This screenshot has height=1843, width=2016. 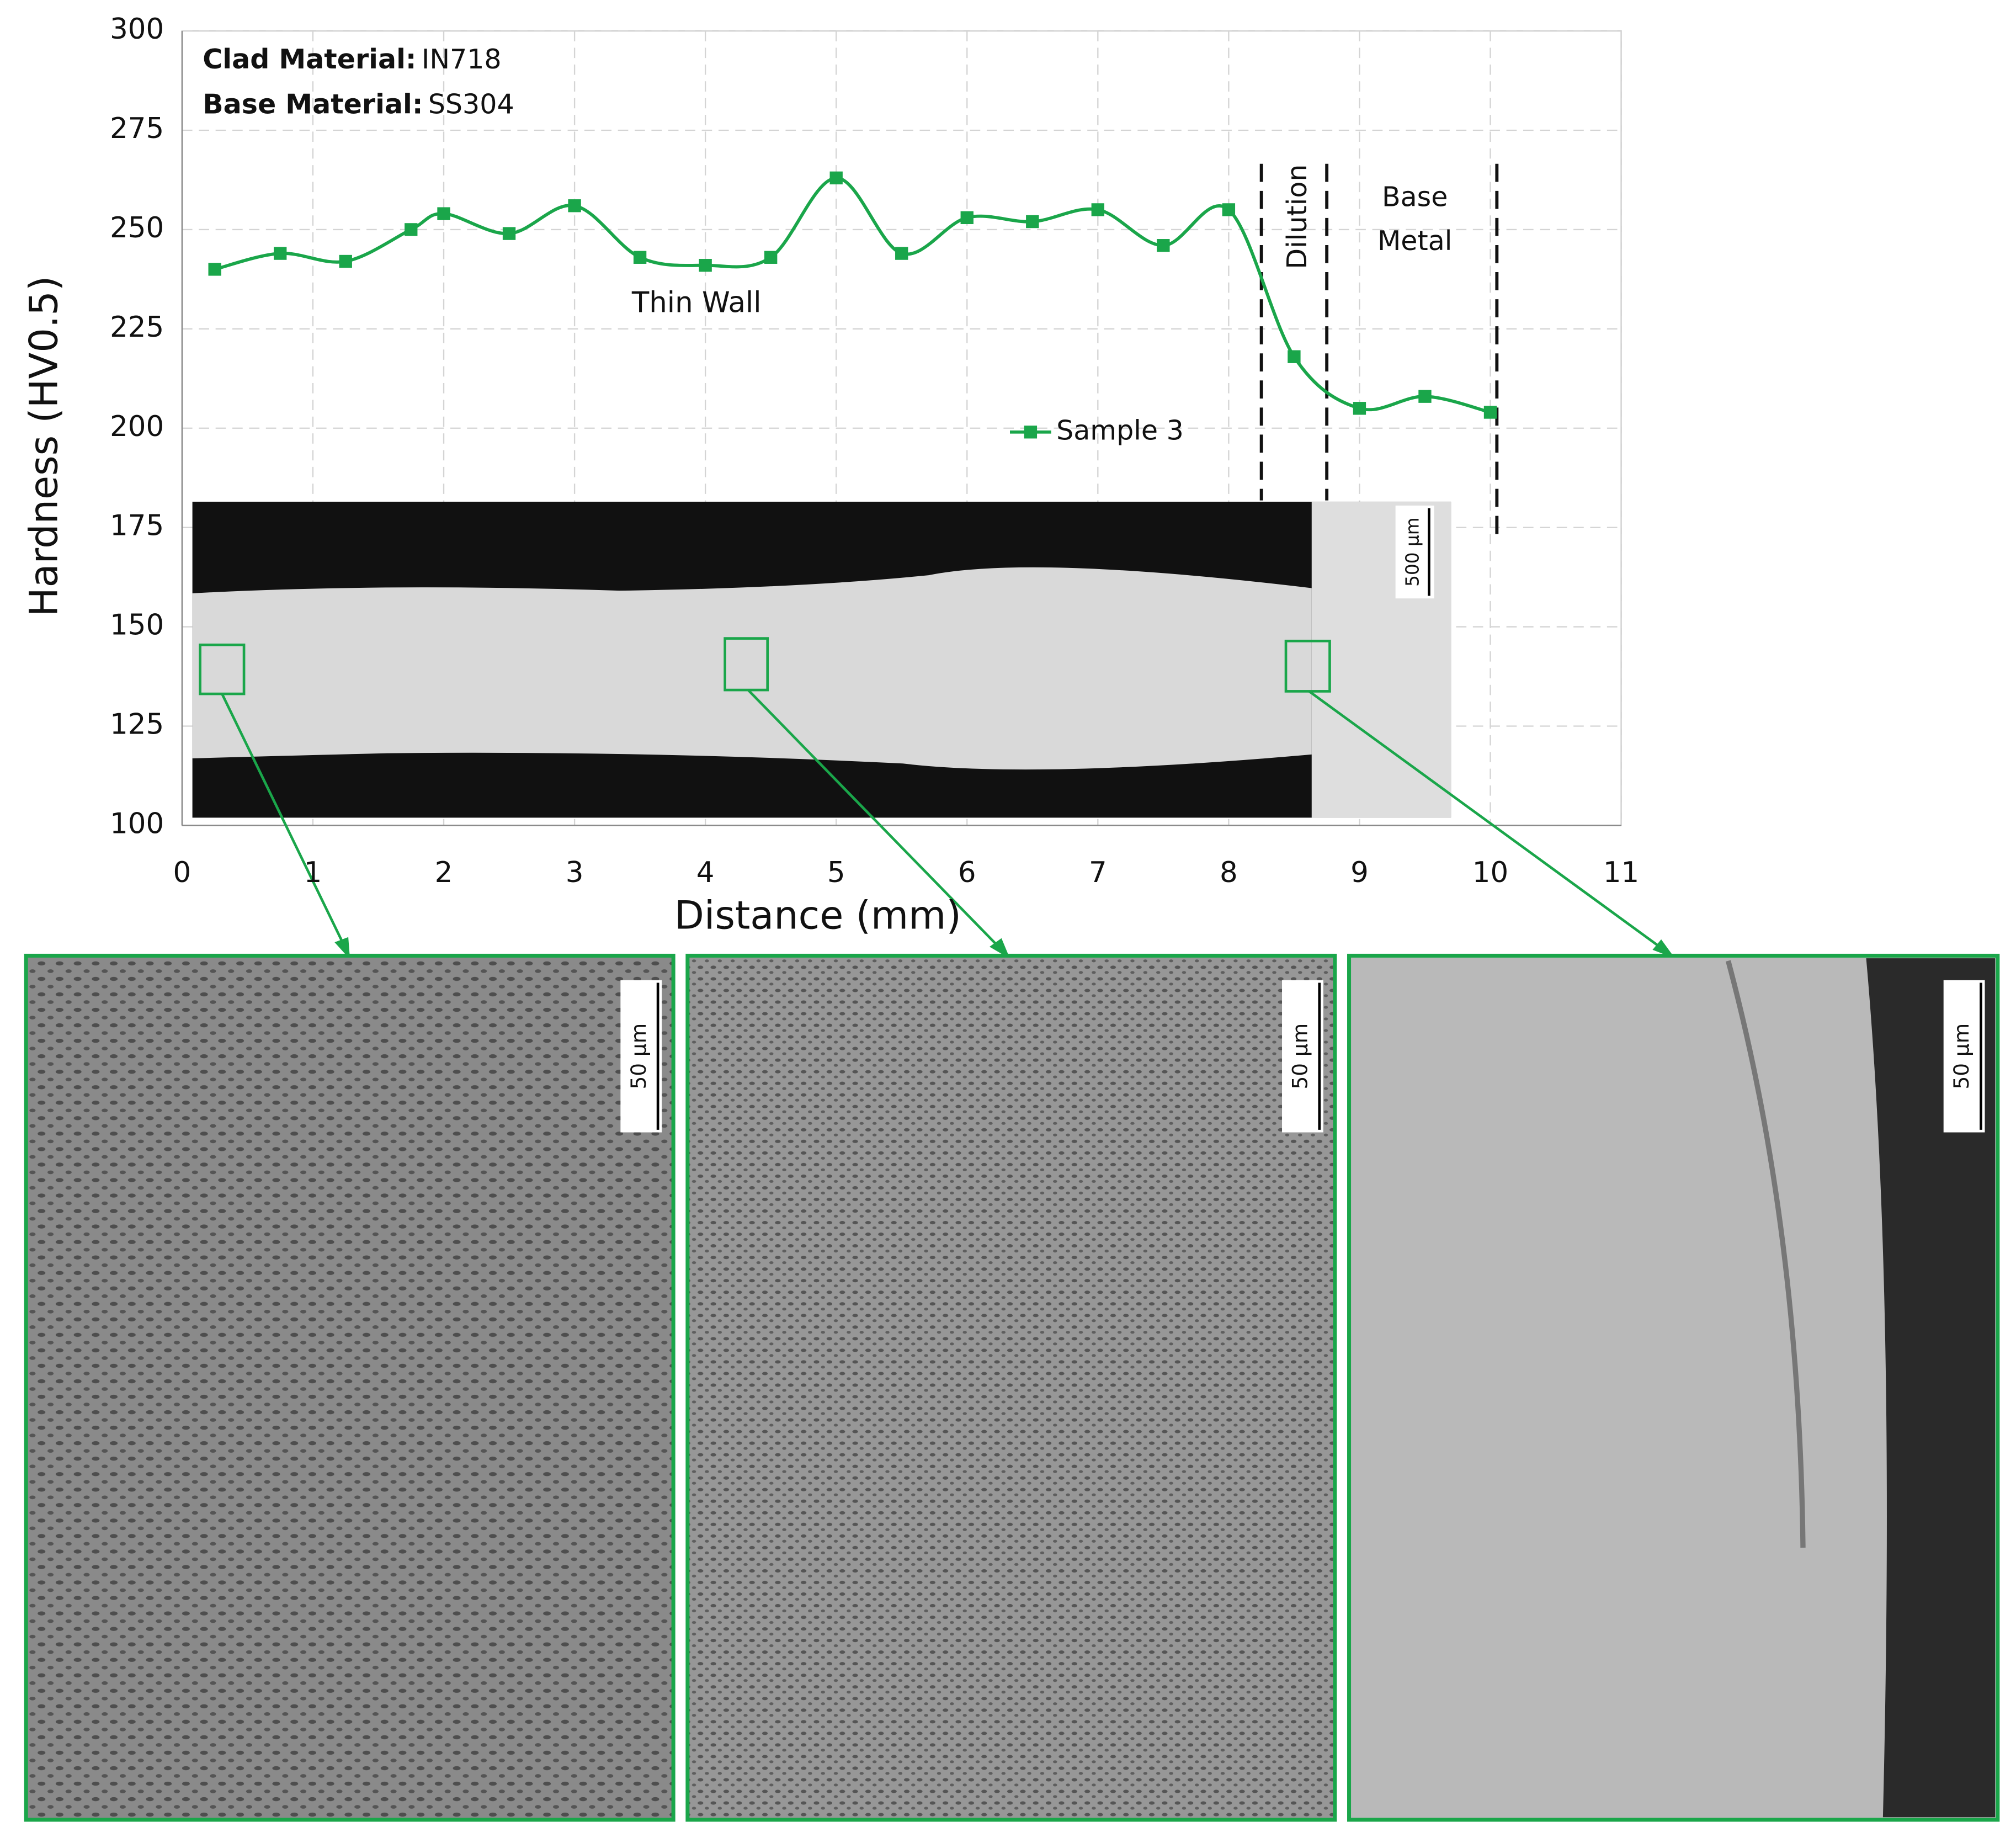 What do you see at coordinates (817, 915) in the screenshot?
I see `x-axis-title: Distance (mm)` at bounding box center [817, 915].